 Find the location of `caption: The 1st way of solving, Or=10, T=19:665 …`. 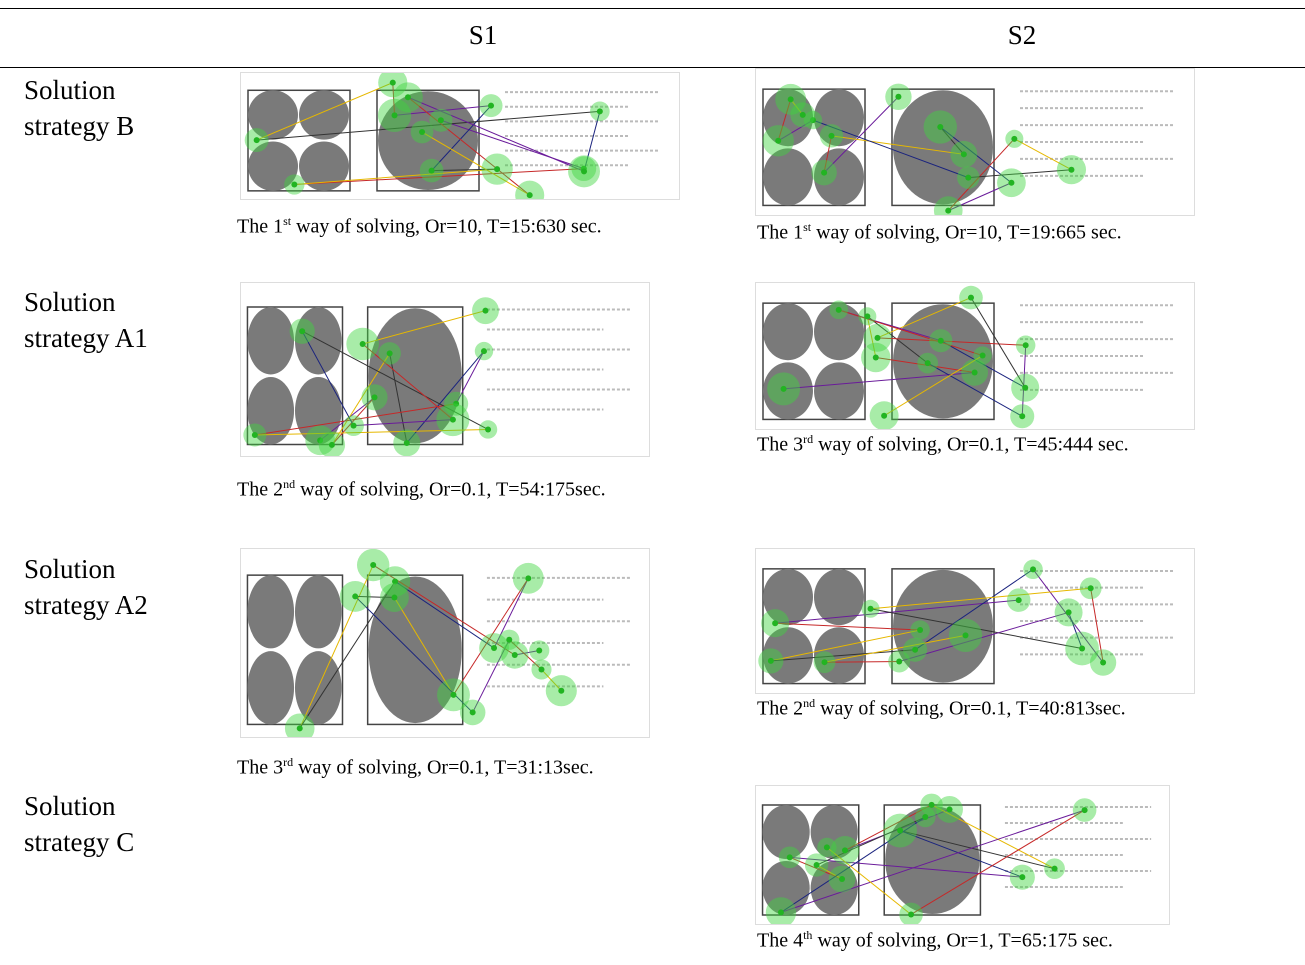

caption: The 1st way of solving, Or=10, T=19:665 … is located at coordinates (939, 232).